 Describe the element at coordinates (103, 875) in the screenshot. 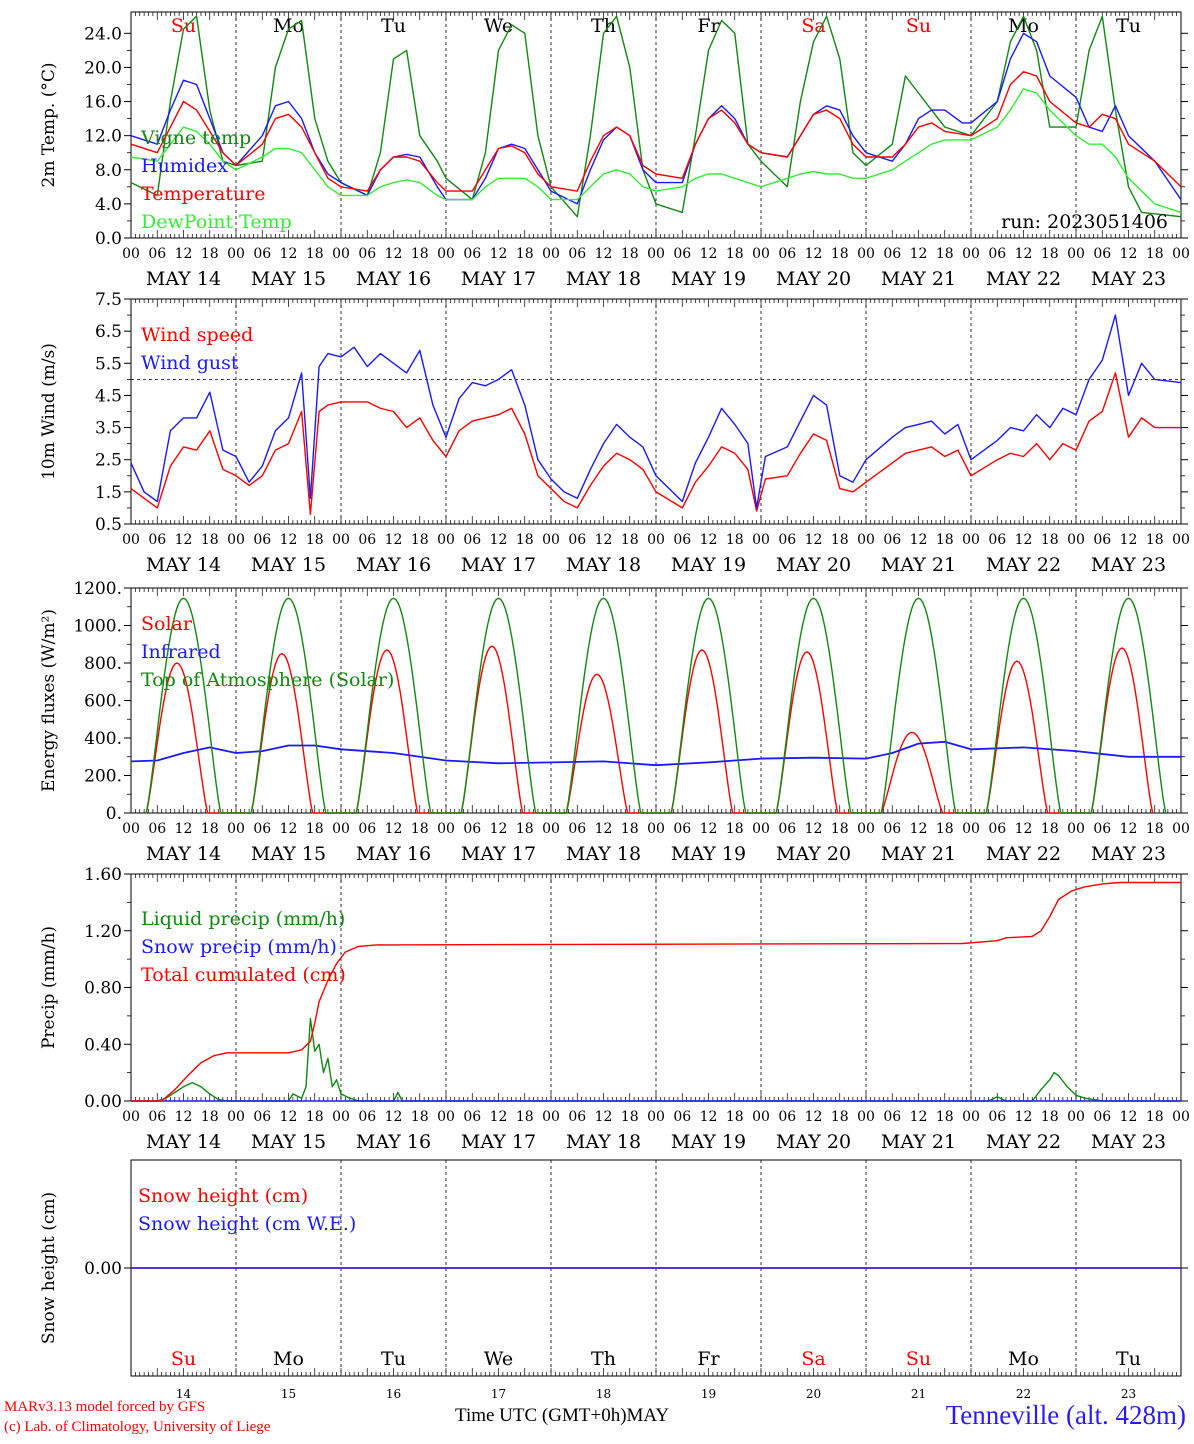

I see `y-tick-label: 1.60` at that location.